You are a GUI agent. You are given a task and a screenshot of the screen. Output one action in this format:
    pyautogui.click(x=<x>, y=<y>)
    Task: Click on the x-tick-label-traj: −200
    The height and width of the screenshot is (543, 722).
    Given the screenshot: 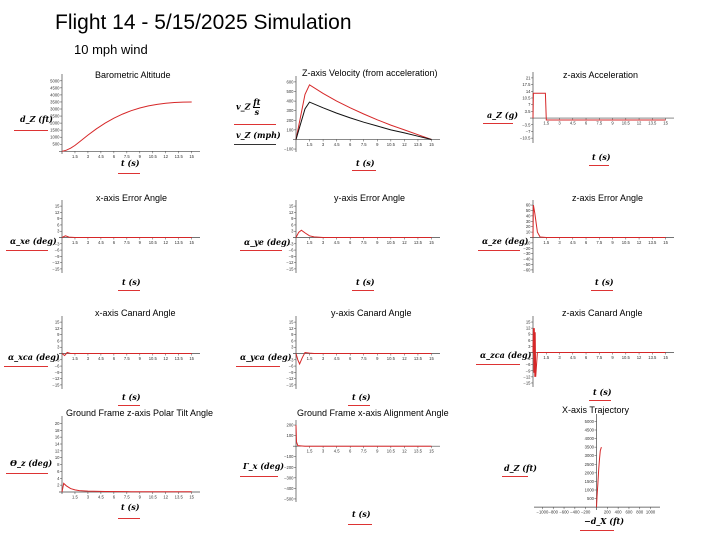 What is the action you would take?
    pyautogui.click(x=586, y=512)
    